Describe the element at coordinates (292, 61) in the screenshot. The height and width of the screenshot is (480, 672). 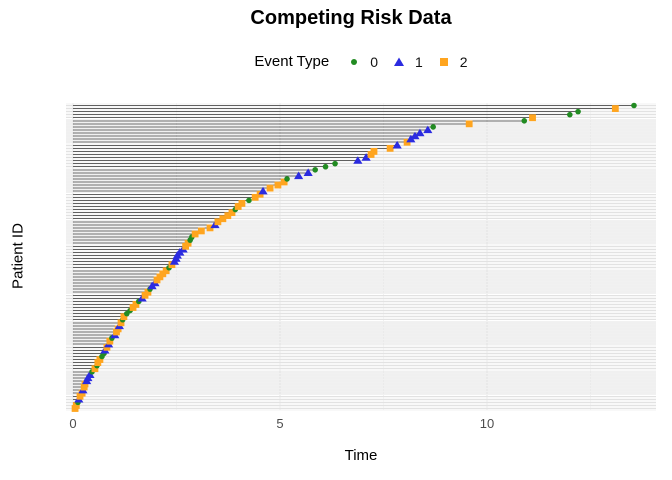
I see `legend-title: Event Type` at that location.